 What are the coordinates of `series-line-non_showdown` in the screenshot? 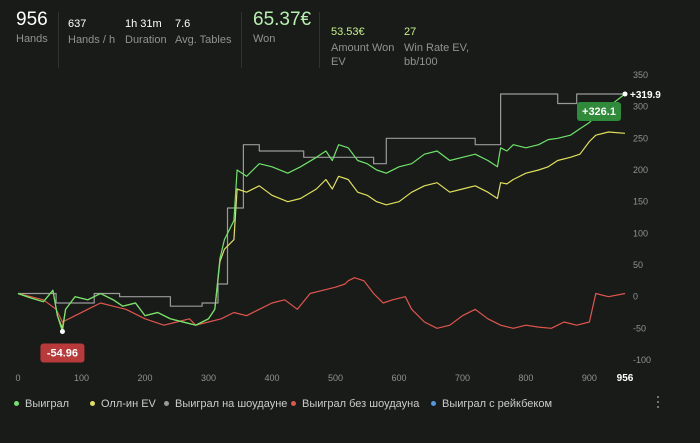 It's located at (321, 303).